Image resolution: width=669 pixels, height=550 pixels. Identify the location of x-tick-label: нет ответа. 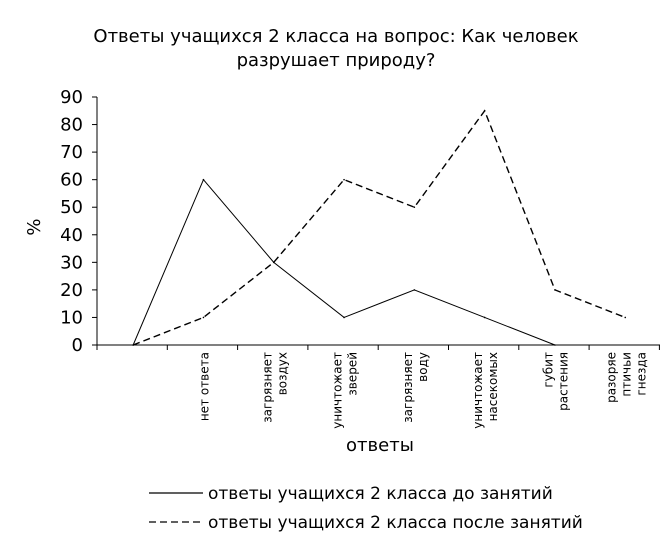
(204, 386).